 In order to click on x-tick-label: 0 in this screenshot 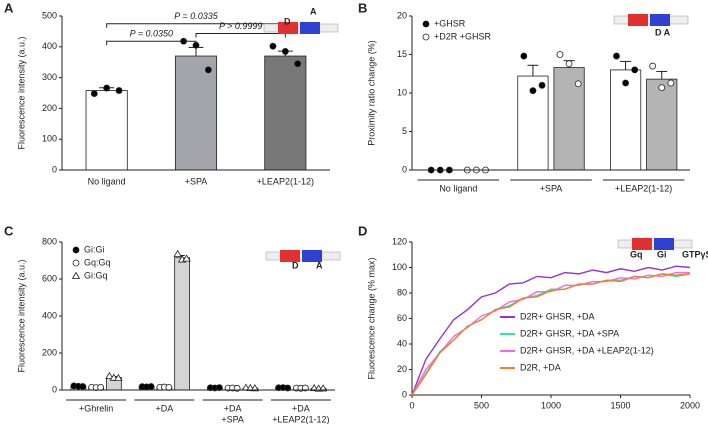, I will do `click(411, 405)`.